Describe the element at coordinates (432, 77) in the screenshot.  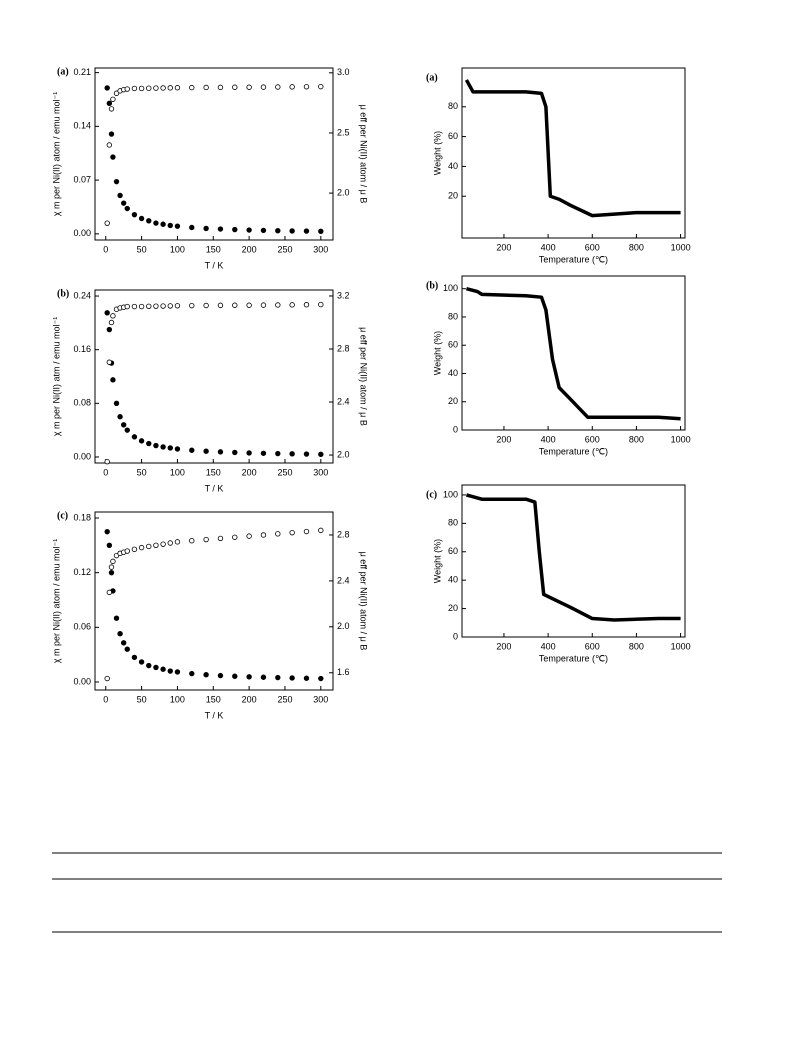
I see `panel-label: (a)` at that location.